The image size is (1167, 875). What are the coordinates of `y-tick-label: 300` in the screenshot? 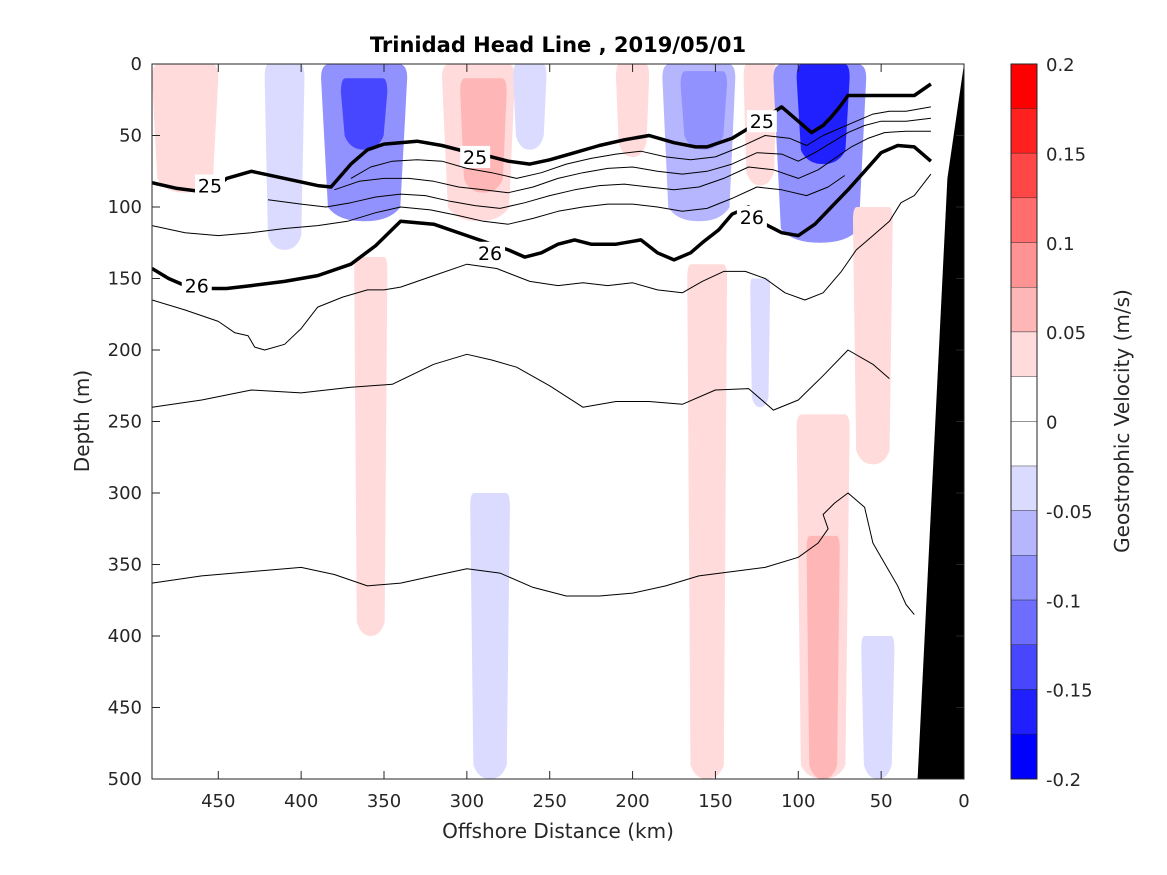 It's located at (125, 493).